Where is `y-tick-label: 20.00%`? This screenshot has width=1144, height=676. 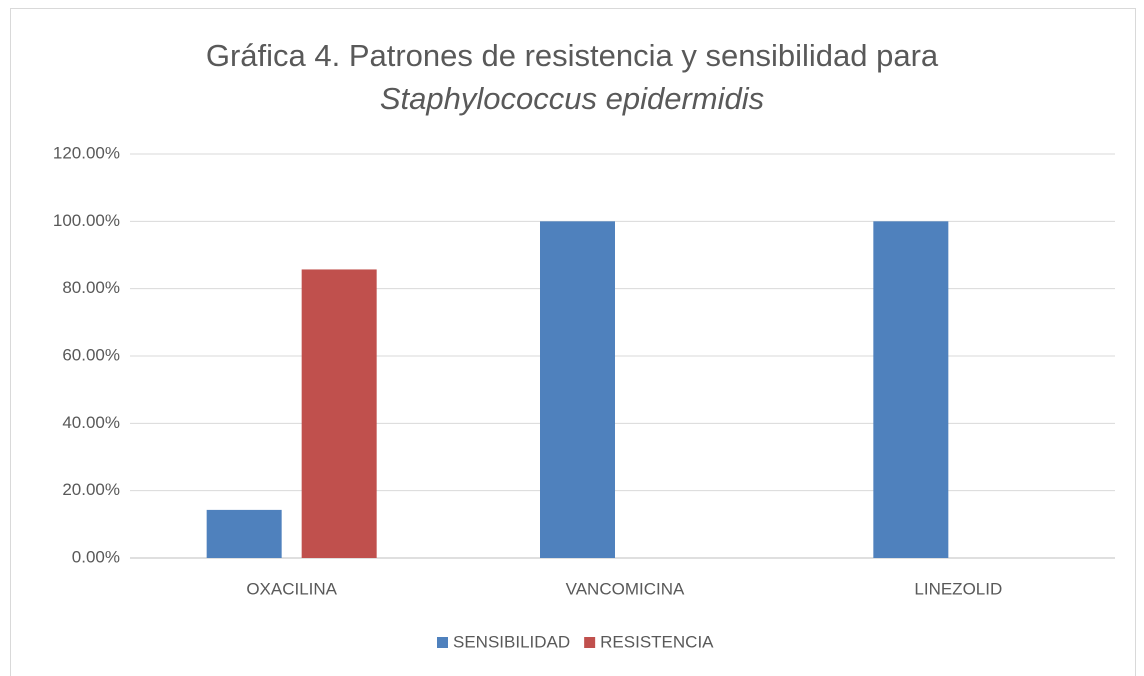
y-tick-label: 20.00% is located at coordinates (91, 489).